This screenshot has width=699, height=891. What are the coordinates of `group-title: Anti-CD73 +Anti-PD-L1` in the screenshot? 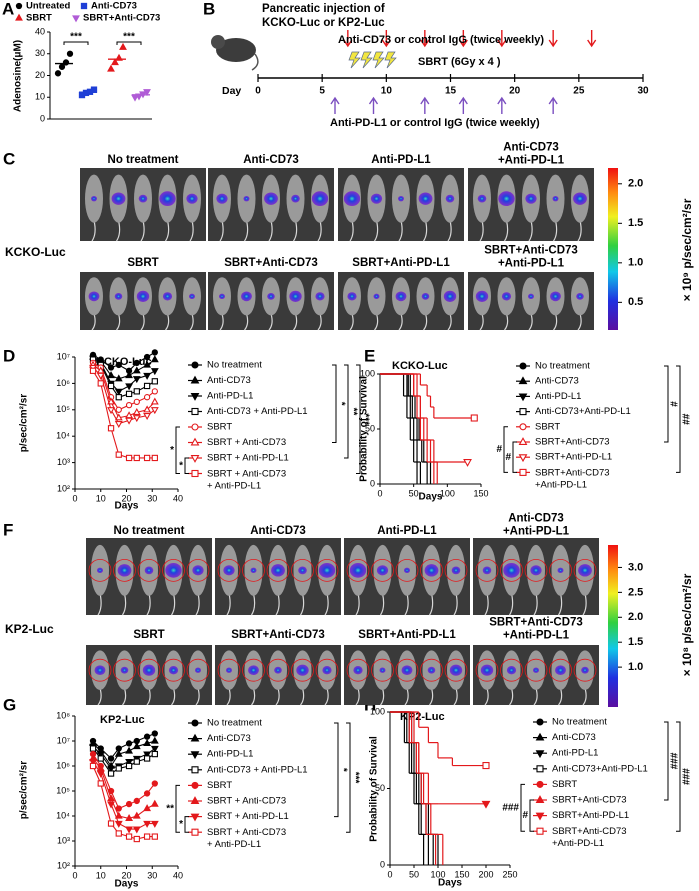 It's located at (536, 525).